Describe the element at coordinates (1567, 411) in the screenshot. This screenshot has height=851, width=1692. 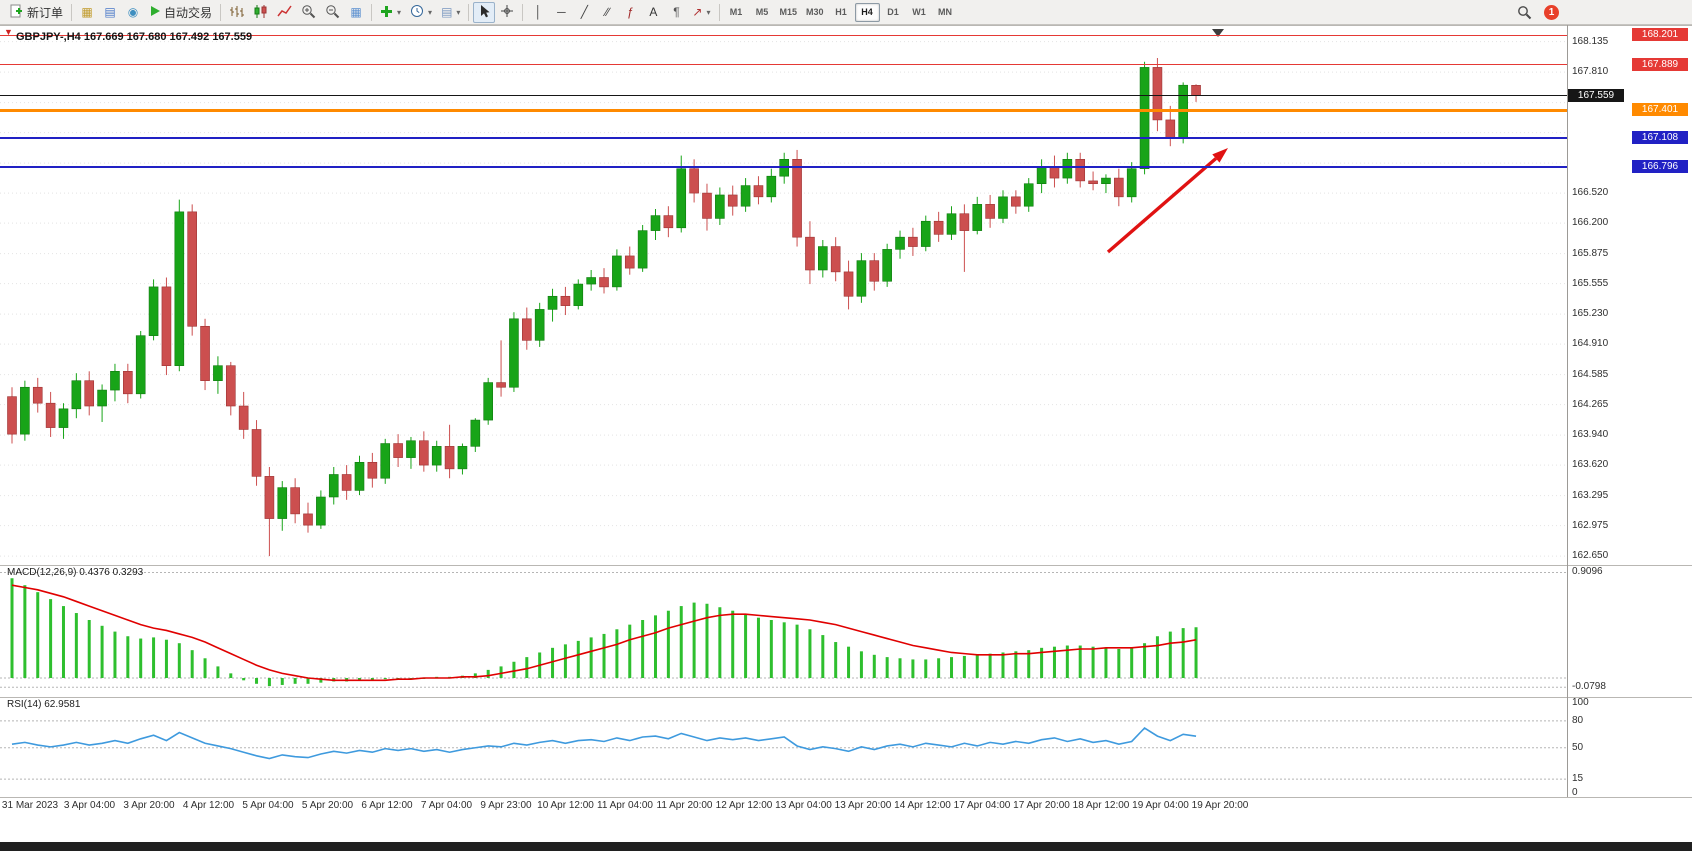
I see `price-axis-line` at that location.